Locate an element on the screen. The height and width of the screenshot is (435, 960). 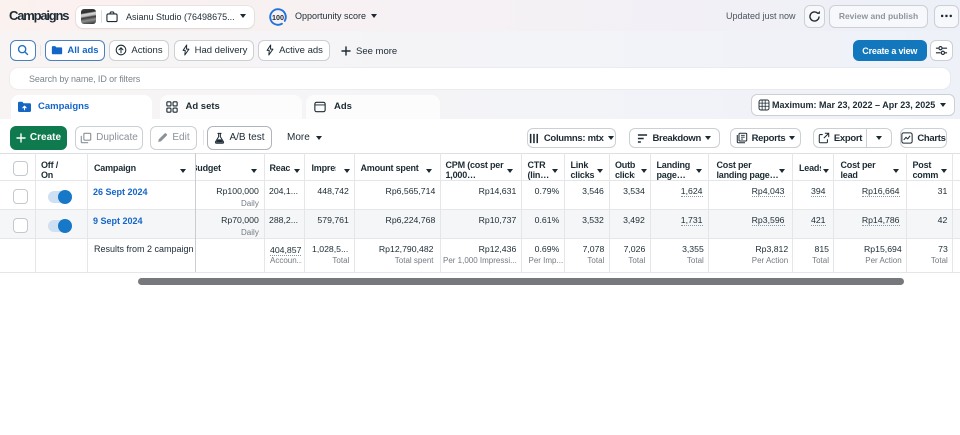
svg-text: 100 is located at coordinates (278, 16).